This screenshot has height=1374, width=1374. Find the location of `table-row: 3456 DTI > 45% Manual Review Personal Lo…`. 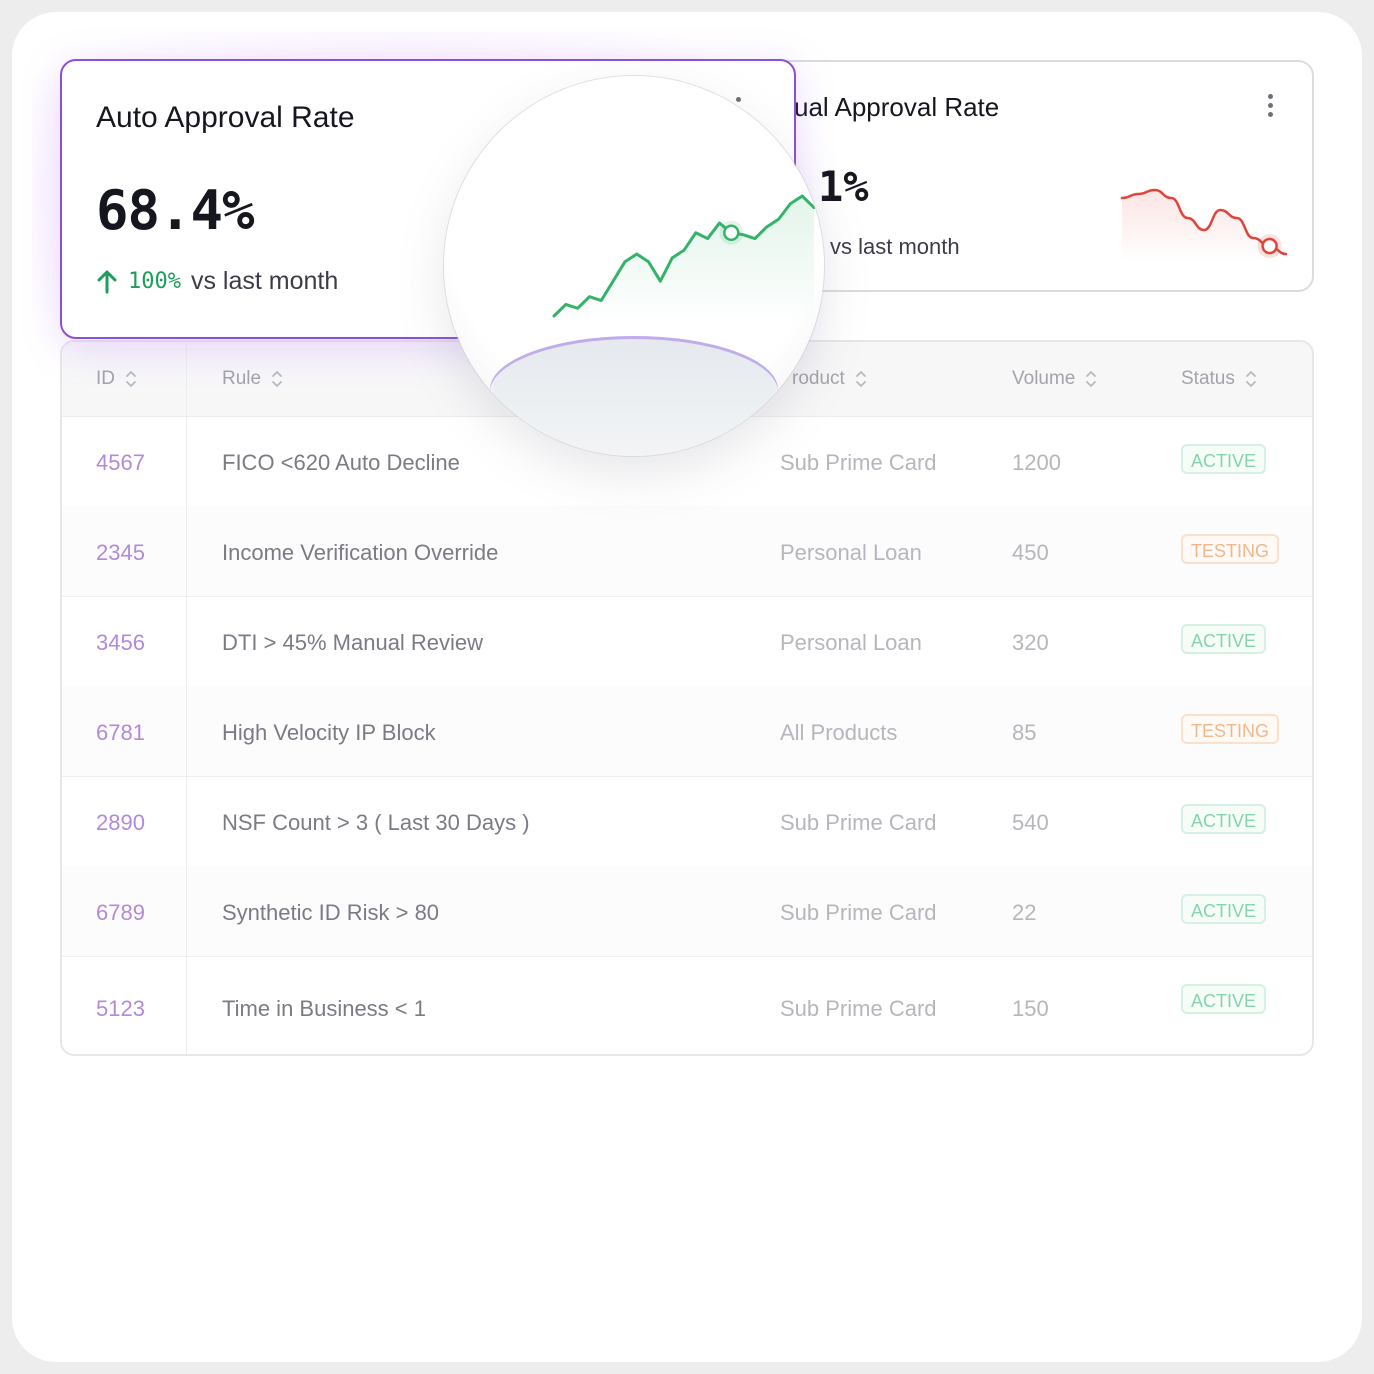

table-row: 3456 DTI > 45% Manual Review Personal Lo… is located at coordinates (687, 641).